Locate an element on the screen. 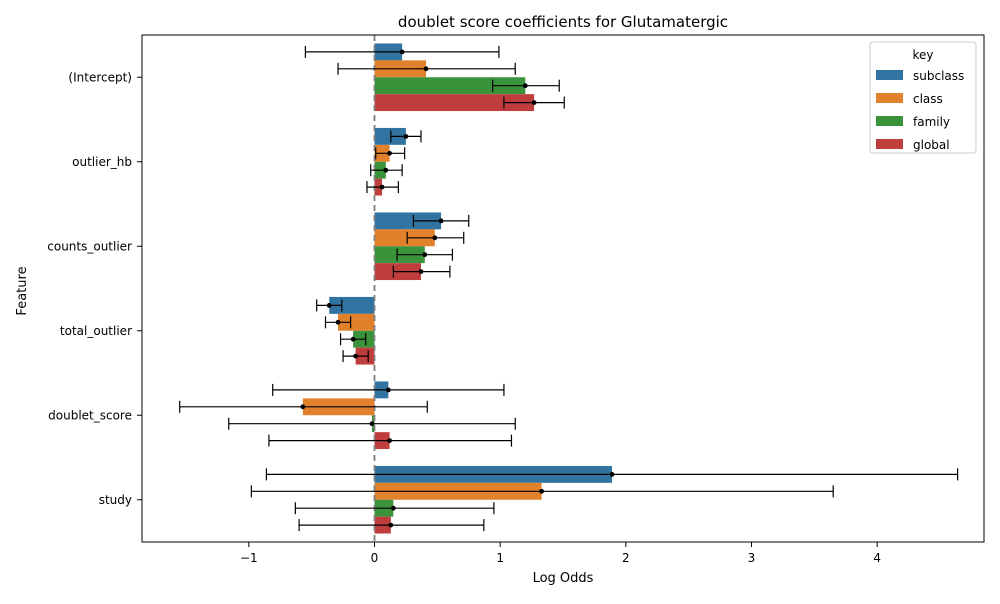 This screenshot has width=1000, height=604. y-tick-label: total_outlier is located at coordinates (96, 331).